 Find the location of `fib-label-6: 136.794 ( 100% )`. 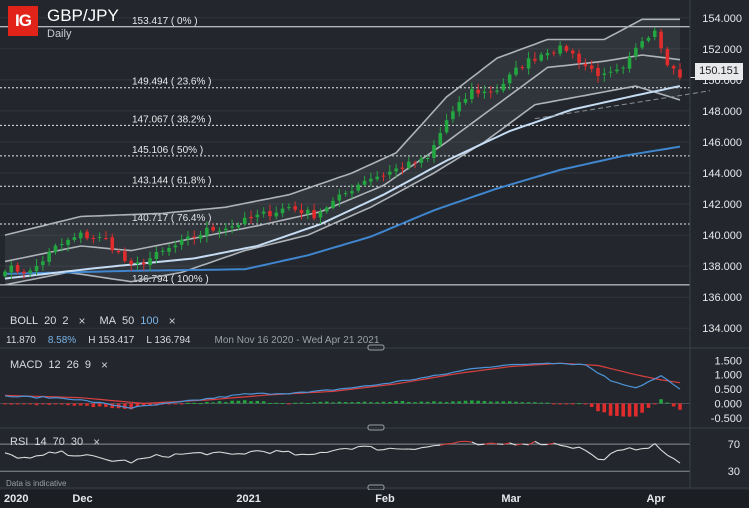

fib-label-6: 136.794 ( 100% ) is located at coordinates (170, 279).